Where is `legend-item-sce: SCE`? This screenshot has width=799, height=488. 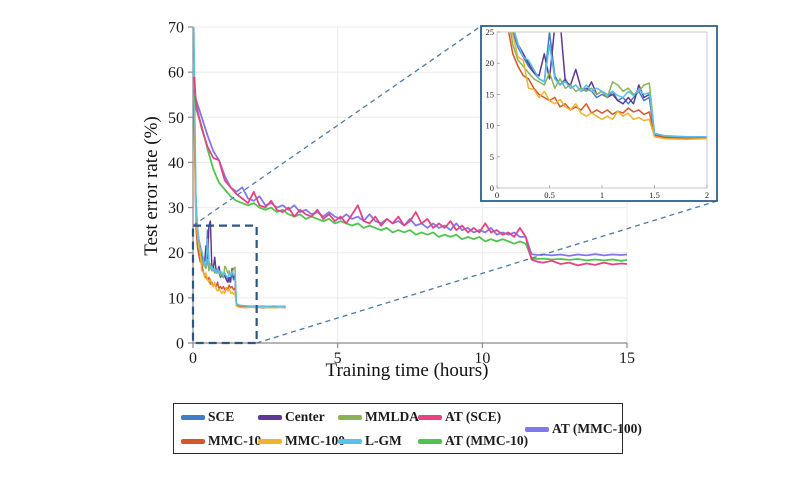 legend-item-sce: SCE is located at coordinates (207, 417).